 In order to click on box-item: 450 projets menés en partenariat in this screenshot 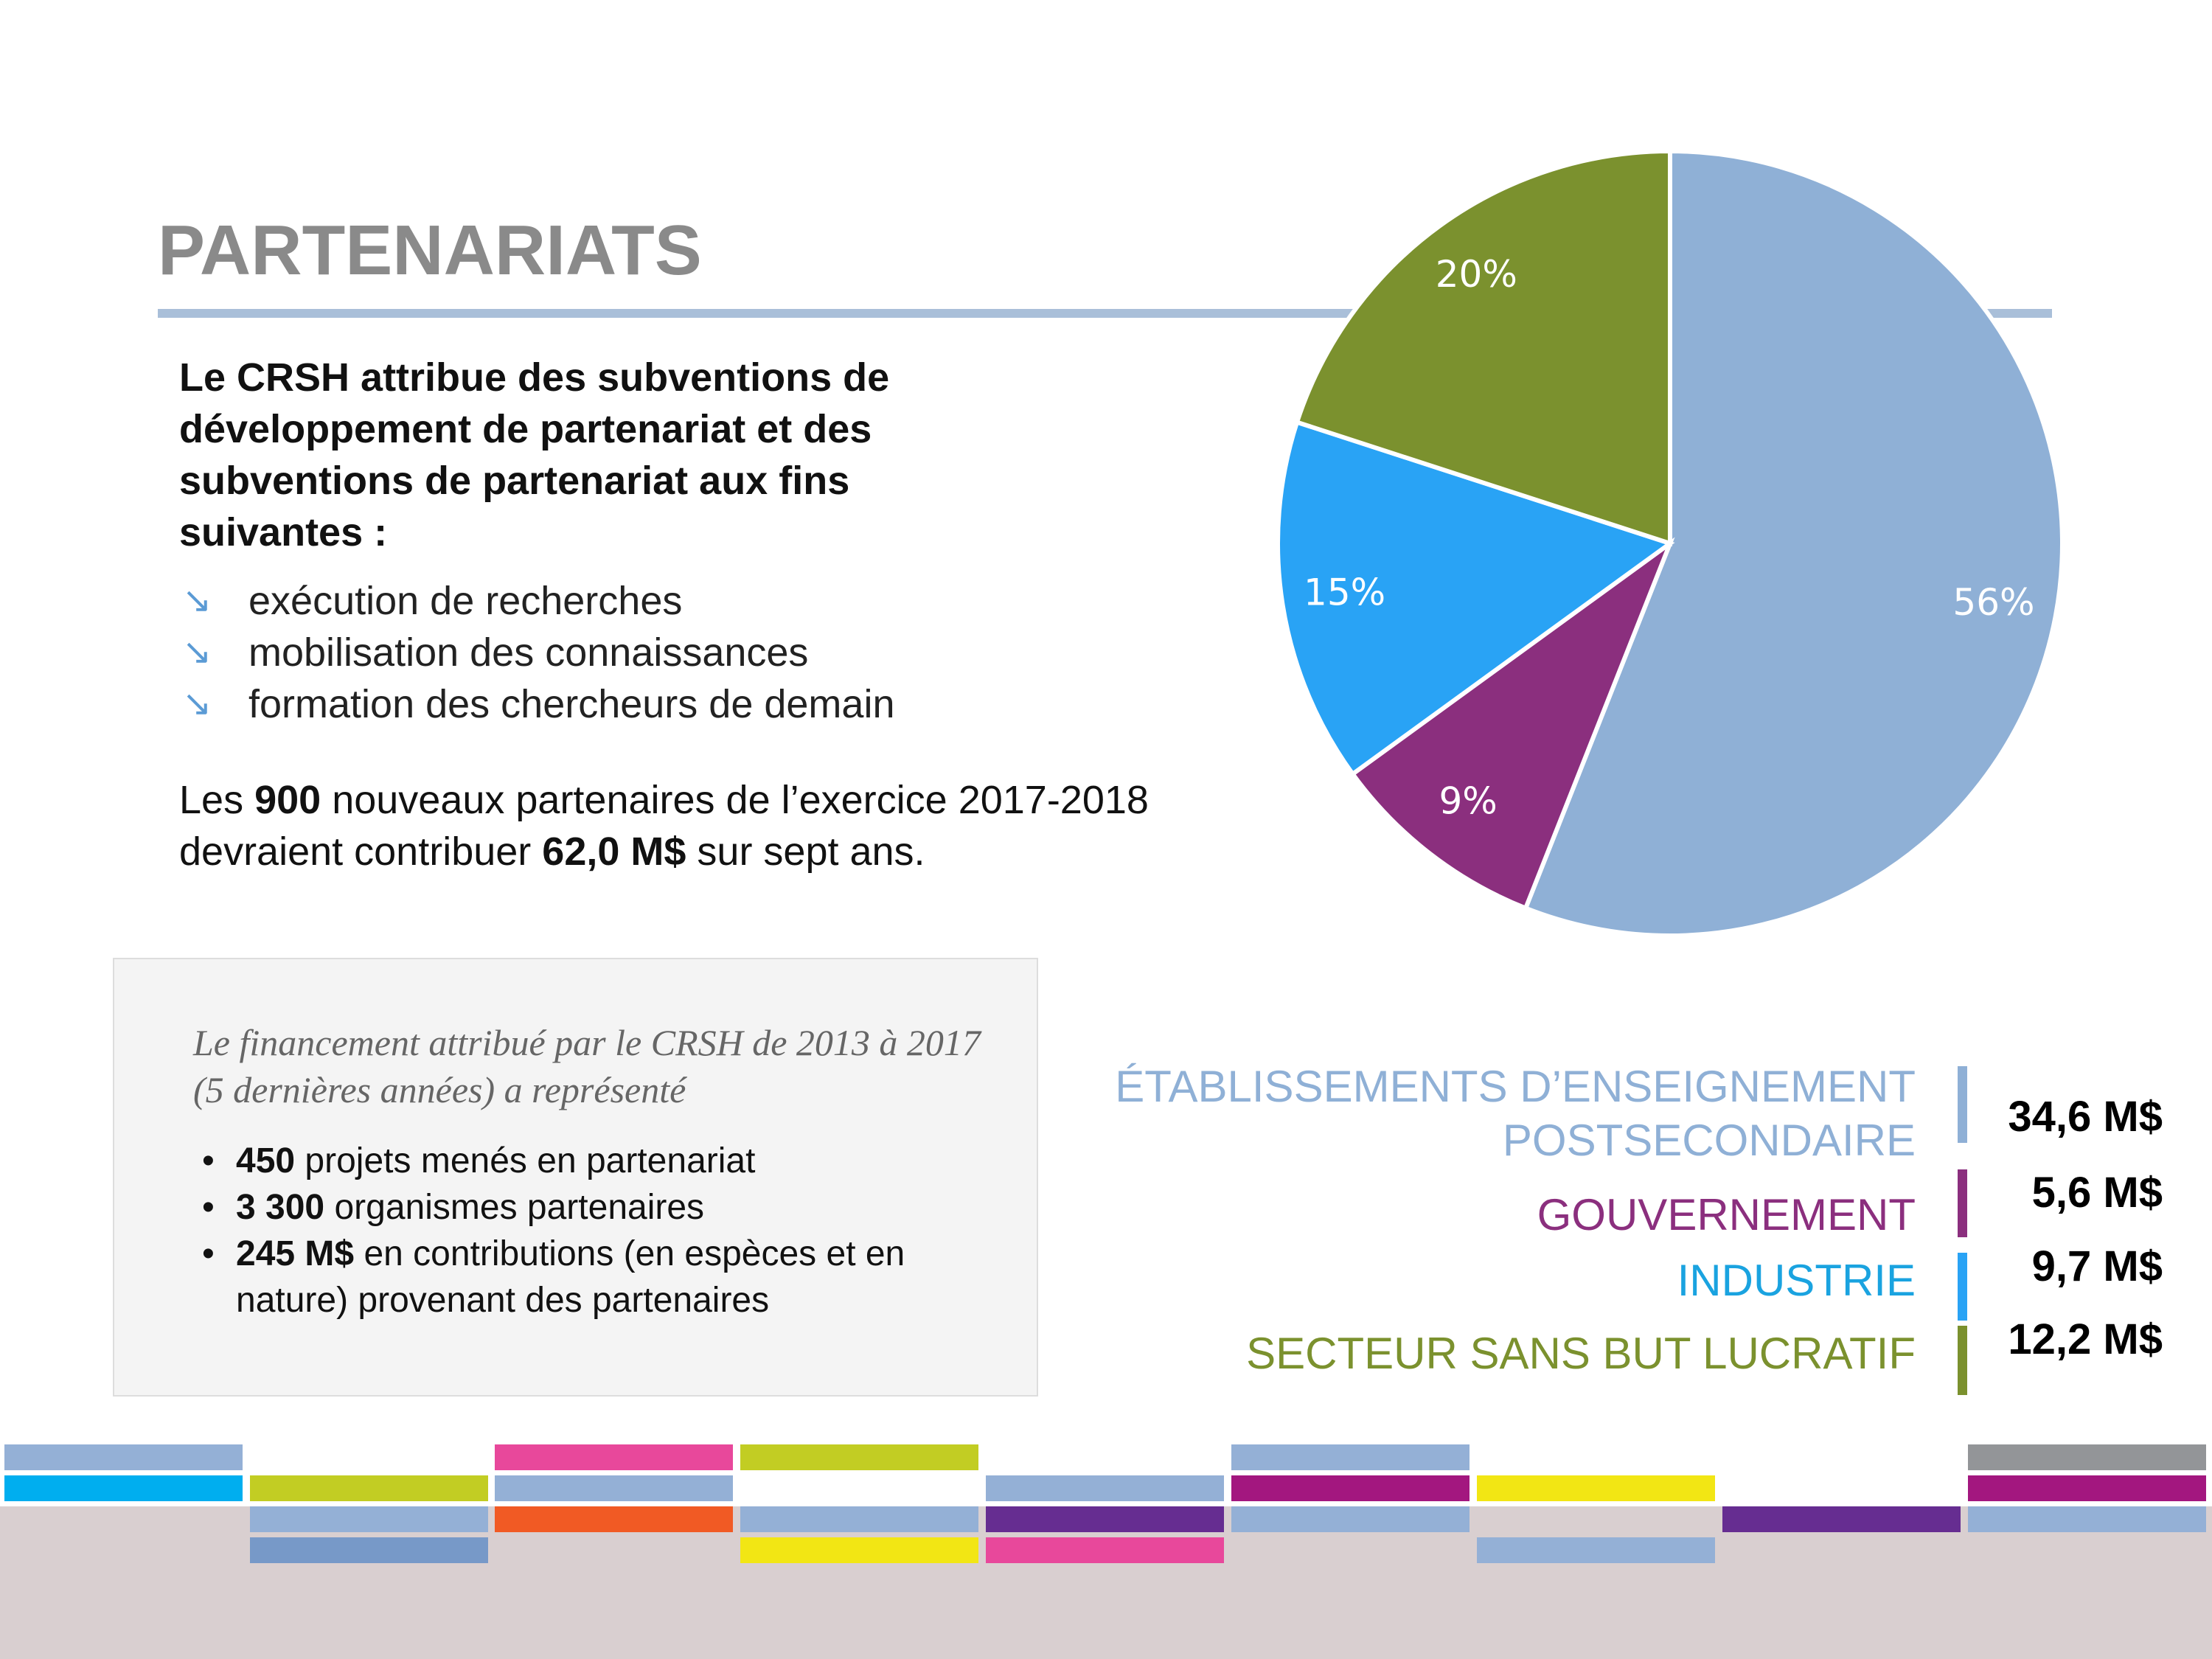, I will do `click(589, 1161)`.